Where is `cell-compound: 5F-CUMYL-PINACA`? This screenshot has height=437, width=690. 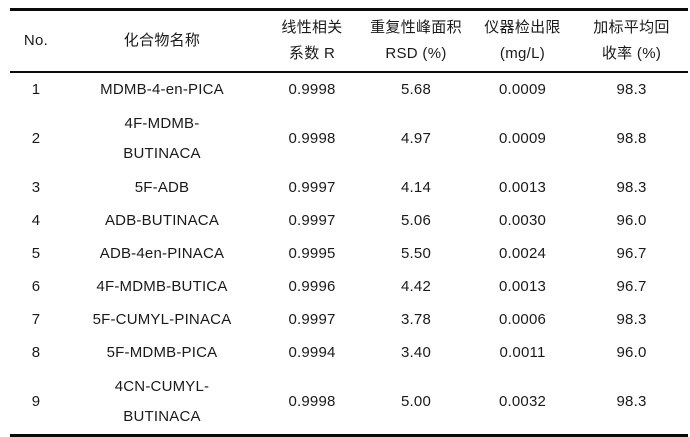
cell-compound: 5F-CUMYL-PINACA is located at coordinates (162, 319).